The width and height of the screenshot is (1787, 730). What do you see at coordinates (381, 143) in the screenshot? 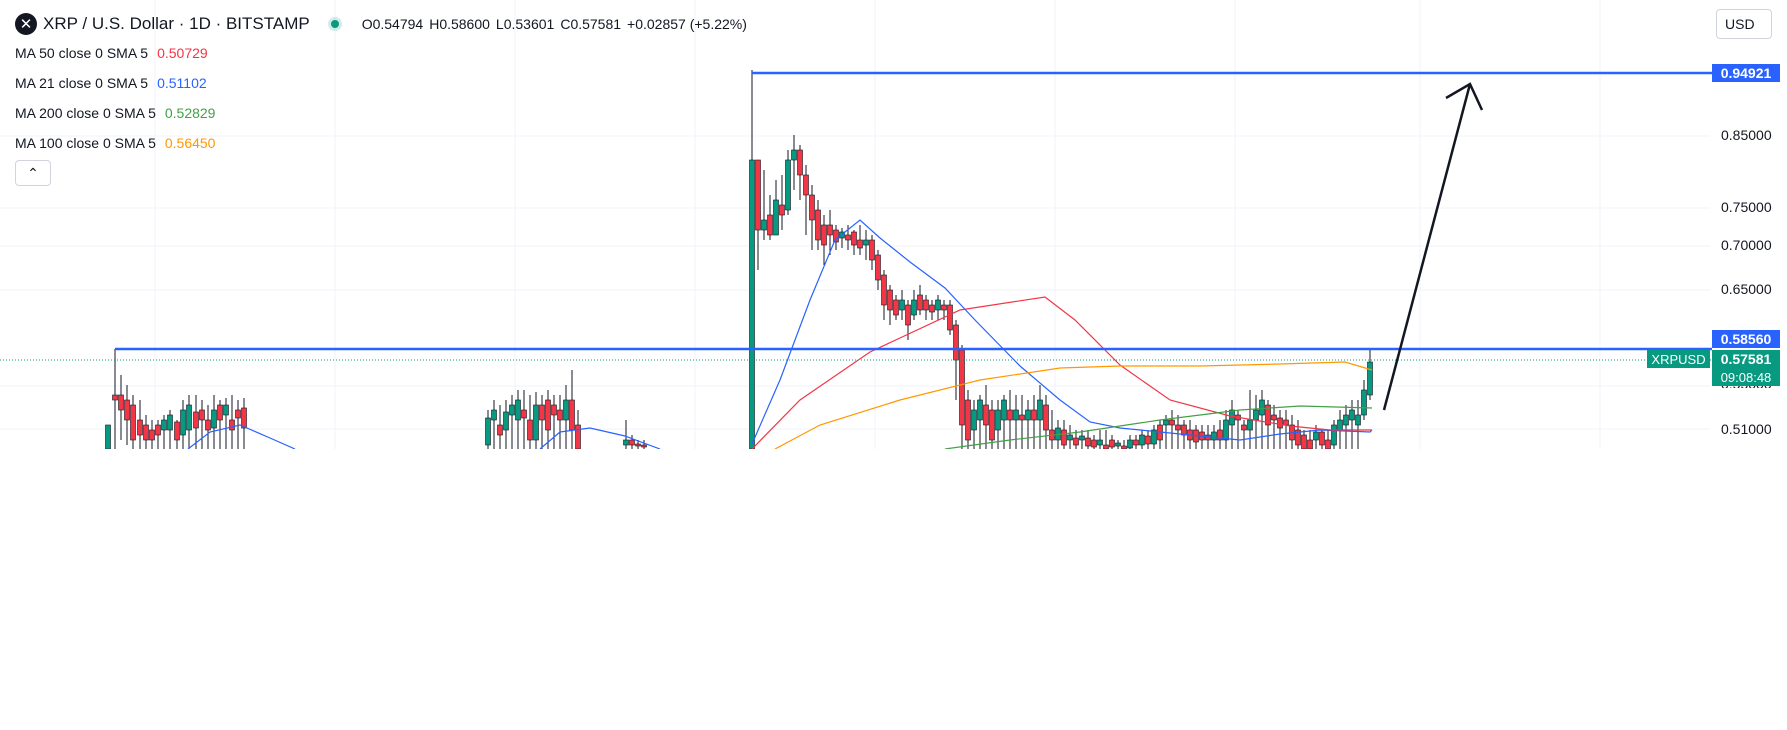
I see `indicator-ma-100: MA 100 close 0 SMA 5 0.56450` at bounding box center [381, 143].